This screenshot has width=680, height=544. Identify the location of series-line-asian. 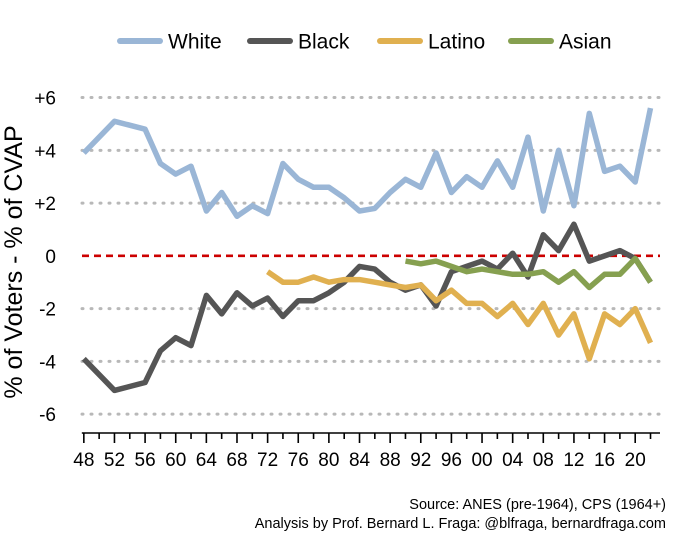
(529, 273).